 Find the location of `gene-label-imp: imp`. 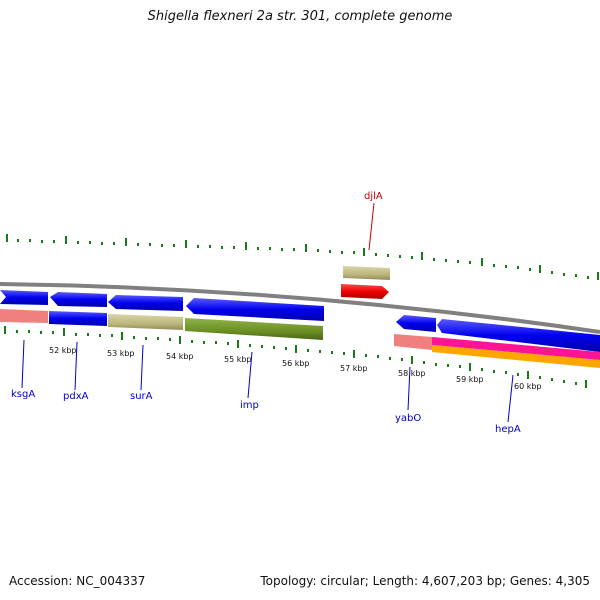

gene-label-imp: imp is located at coordinates (249, 405).